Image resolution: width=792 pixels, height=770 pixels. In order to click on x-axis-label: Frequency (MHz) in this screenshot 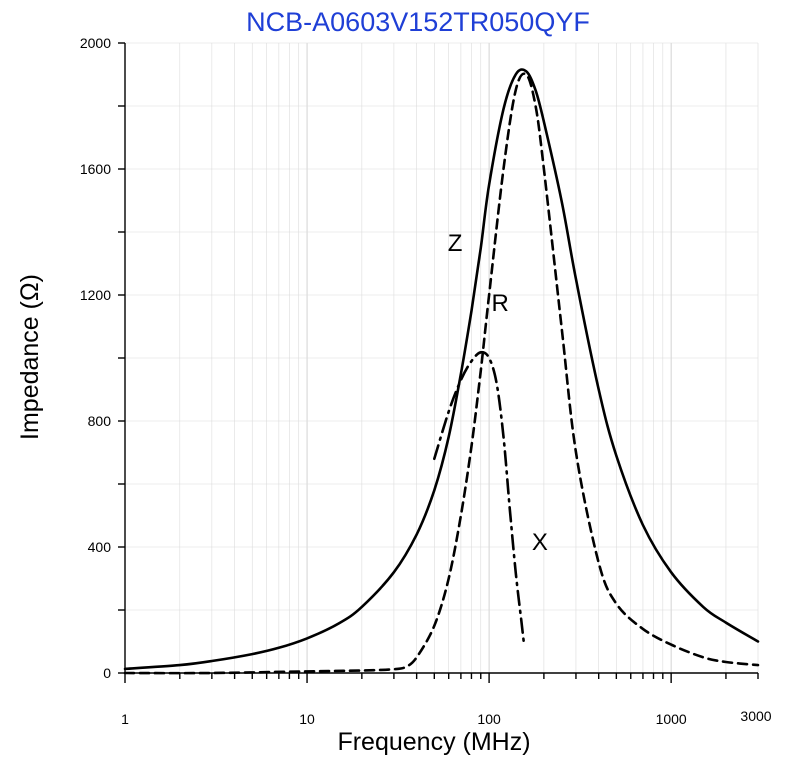, I will do `click(433, 742)`.